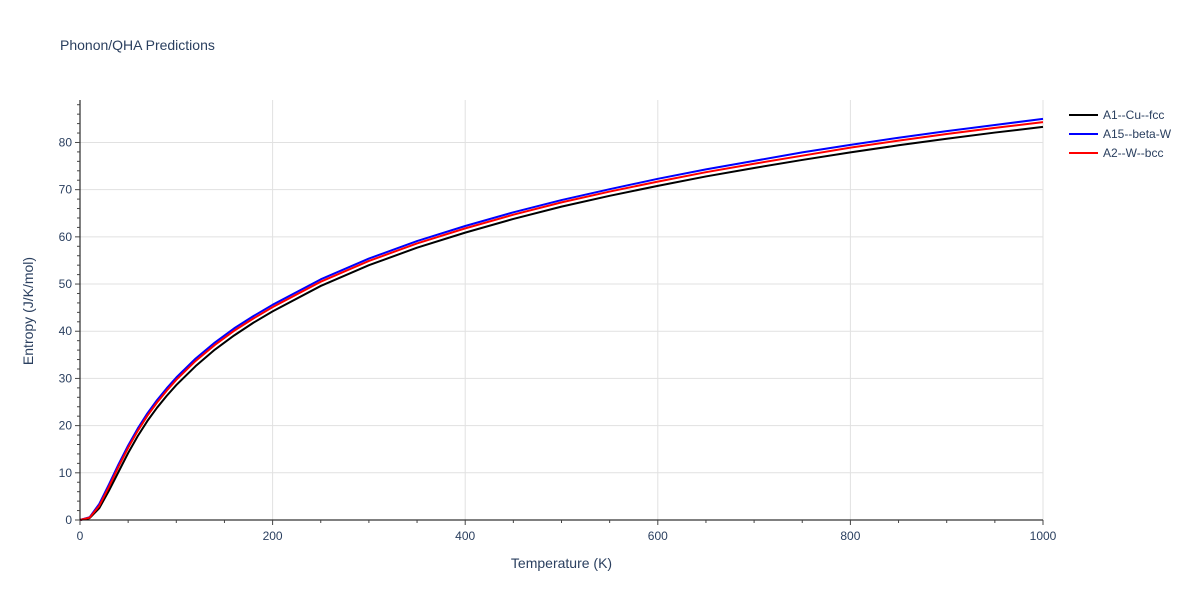 The image size is (1200, 600). What do you see at coordinates (658, 536) in the screenshot?
I see `x-tick-label: 600` at bounding box center [658, 536].